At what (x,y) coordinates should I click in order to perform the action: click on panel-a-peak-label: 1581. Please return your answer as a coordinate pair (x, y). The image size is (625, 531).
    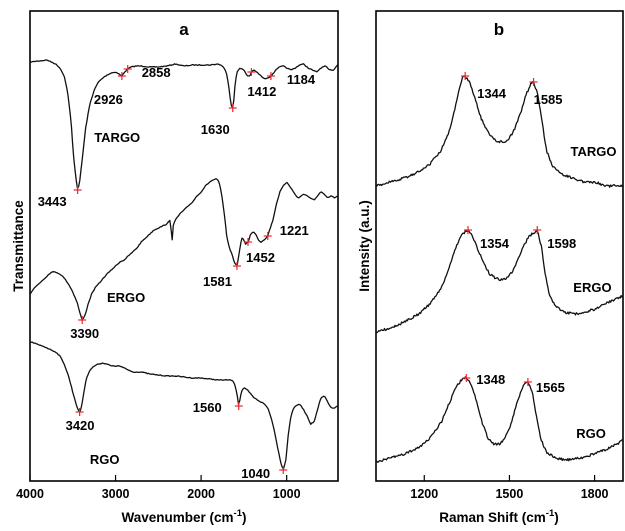
    Looking at the image, I should click on (217, 281).